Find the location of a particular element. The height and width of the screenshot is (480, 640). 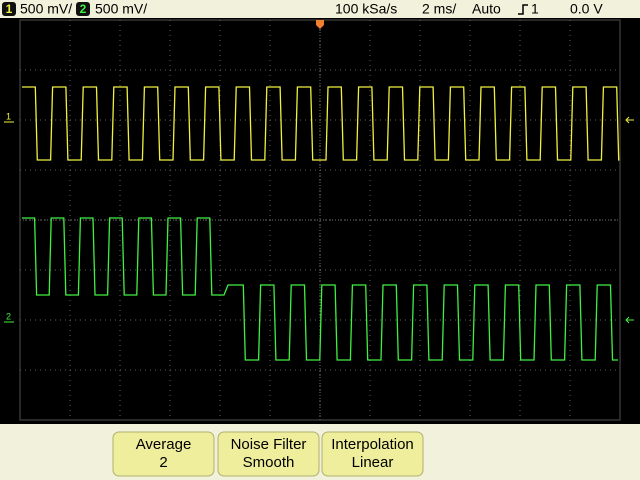

trigger-position-marker is located at coordinates (320, 24).